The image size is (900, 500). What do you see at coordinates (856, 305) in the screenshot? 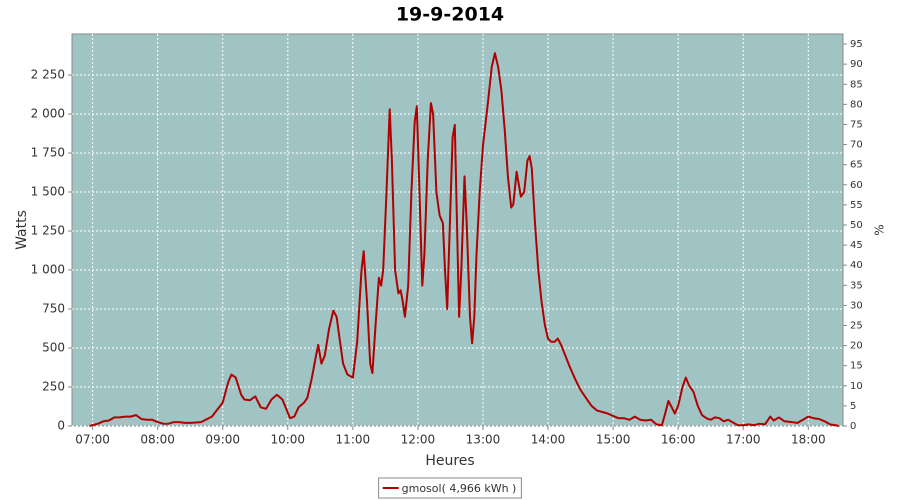
I see `y2-tick-label: 30` at bounding box center [856, 305].